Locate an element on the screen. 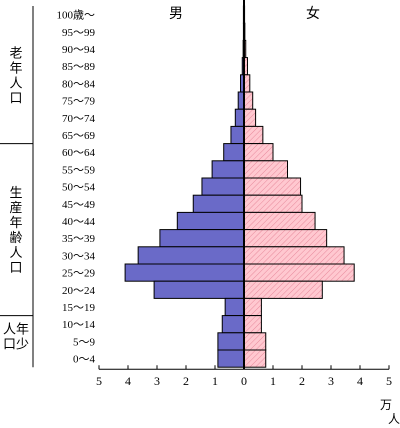  age-label: 75～79 is located at coordinates (78, 102).